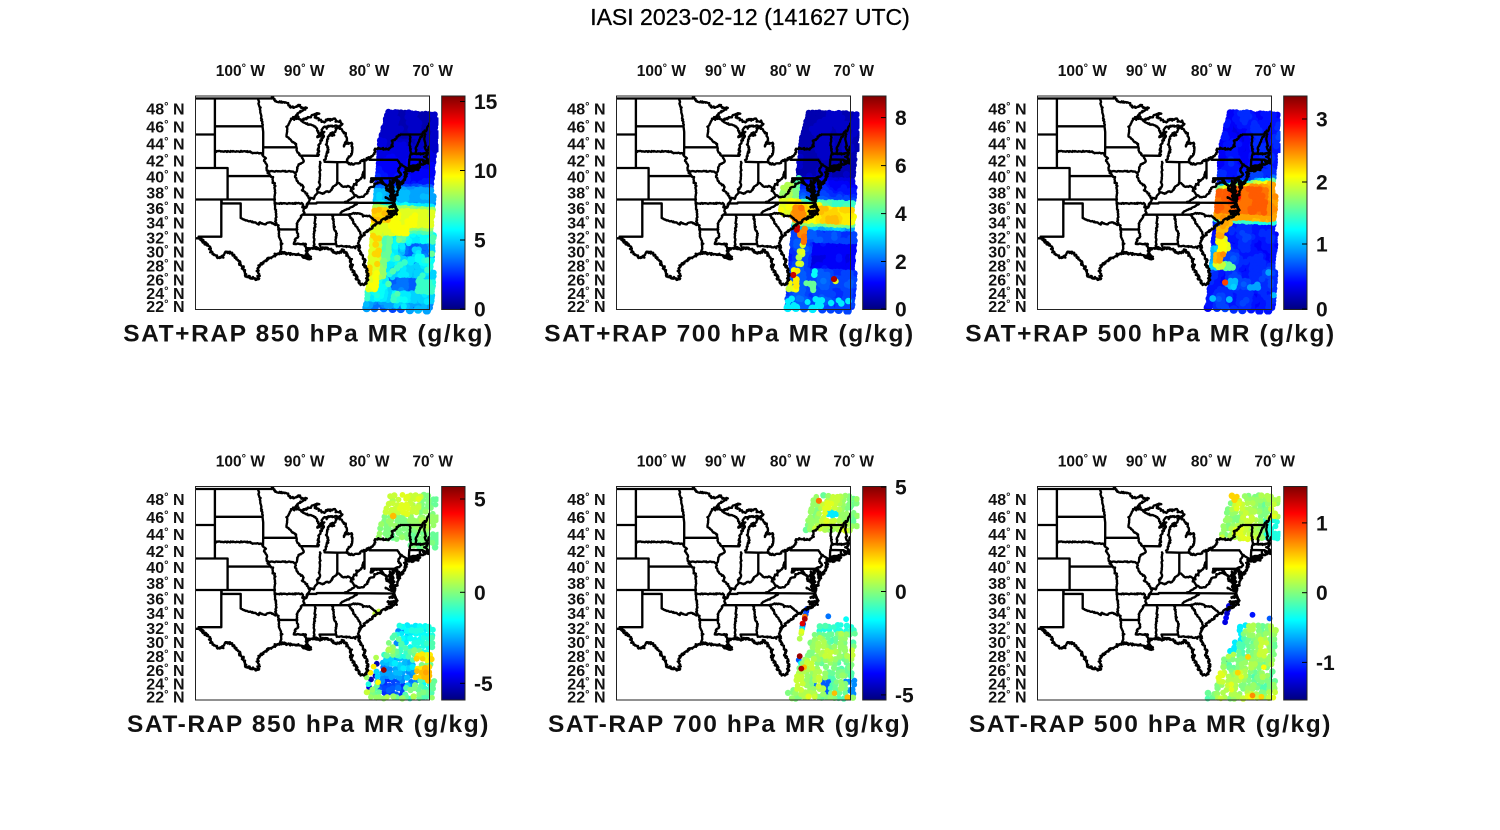 This screenshot has height=830, width=1500. What do you see at coordinates (901, 166) in the screenshot?
I see `svg-text: 6` at bounding box center [901, 166].